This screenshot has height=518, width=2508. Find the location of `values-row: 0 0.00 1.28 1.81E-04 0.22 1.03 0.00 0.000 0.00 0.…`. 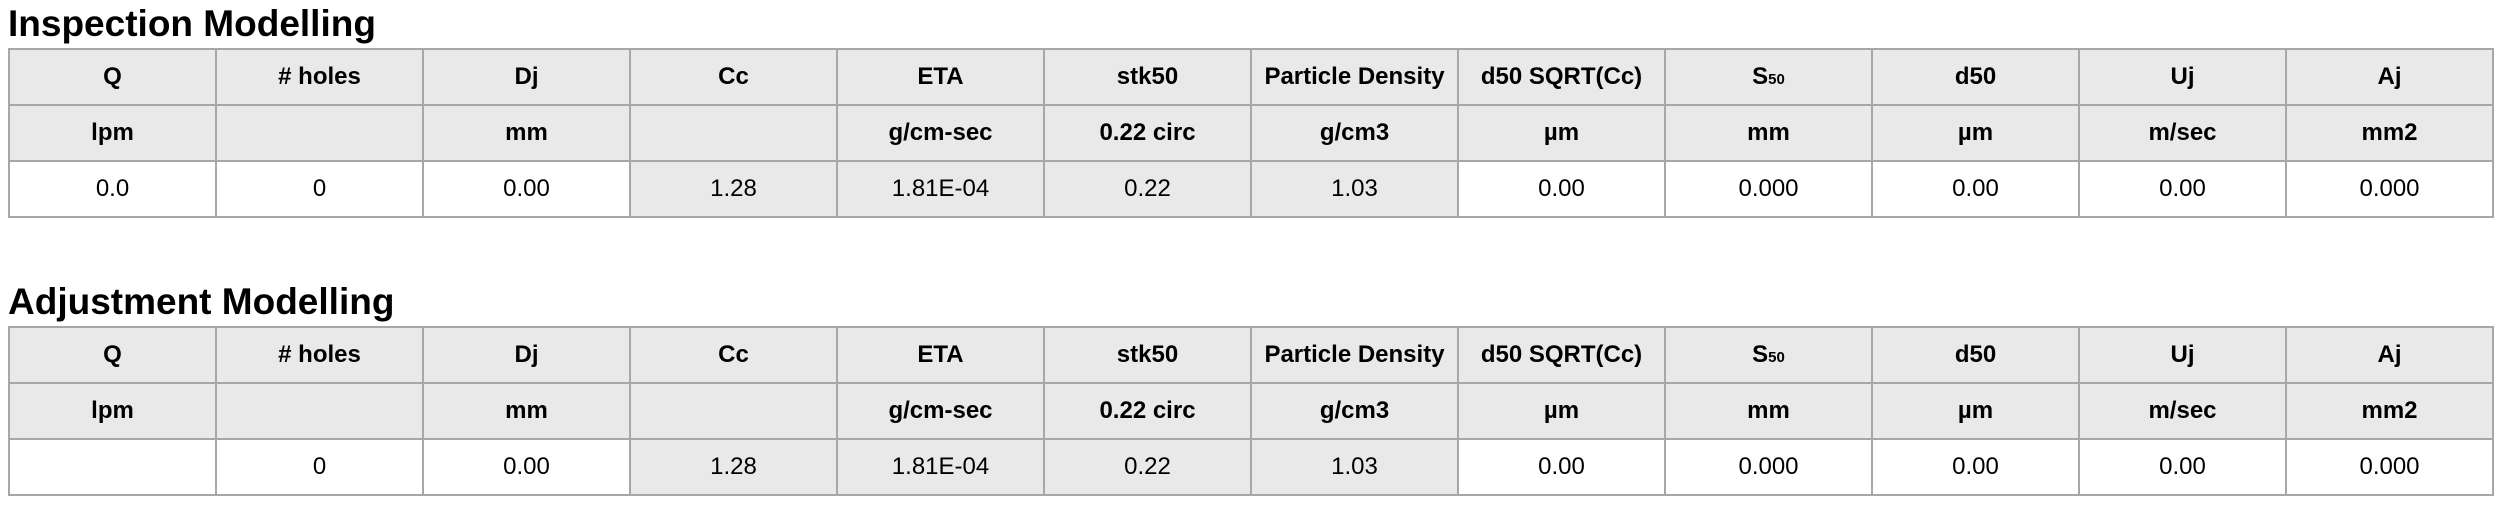

values-row: 0 0.00 1.28 1.81E-04 0.22 1.03 0.00 0.000 0.00 0.… is located at coordinates (1251, 467).